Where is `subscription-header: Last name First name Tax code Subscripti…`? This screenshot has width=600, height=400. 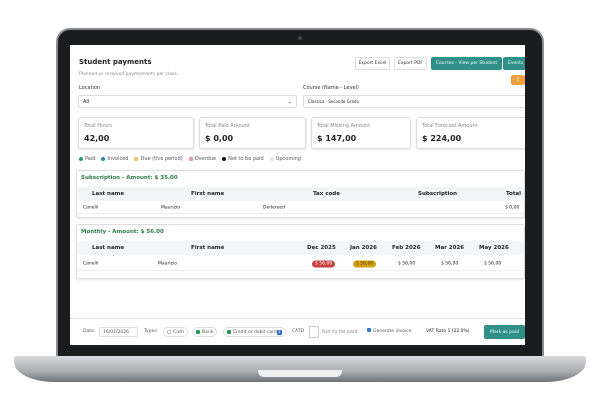
subscription-header: Last name First name Tax code Subscripti… is located at coordinates (301, 194).